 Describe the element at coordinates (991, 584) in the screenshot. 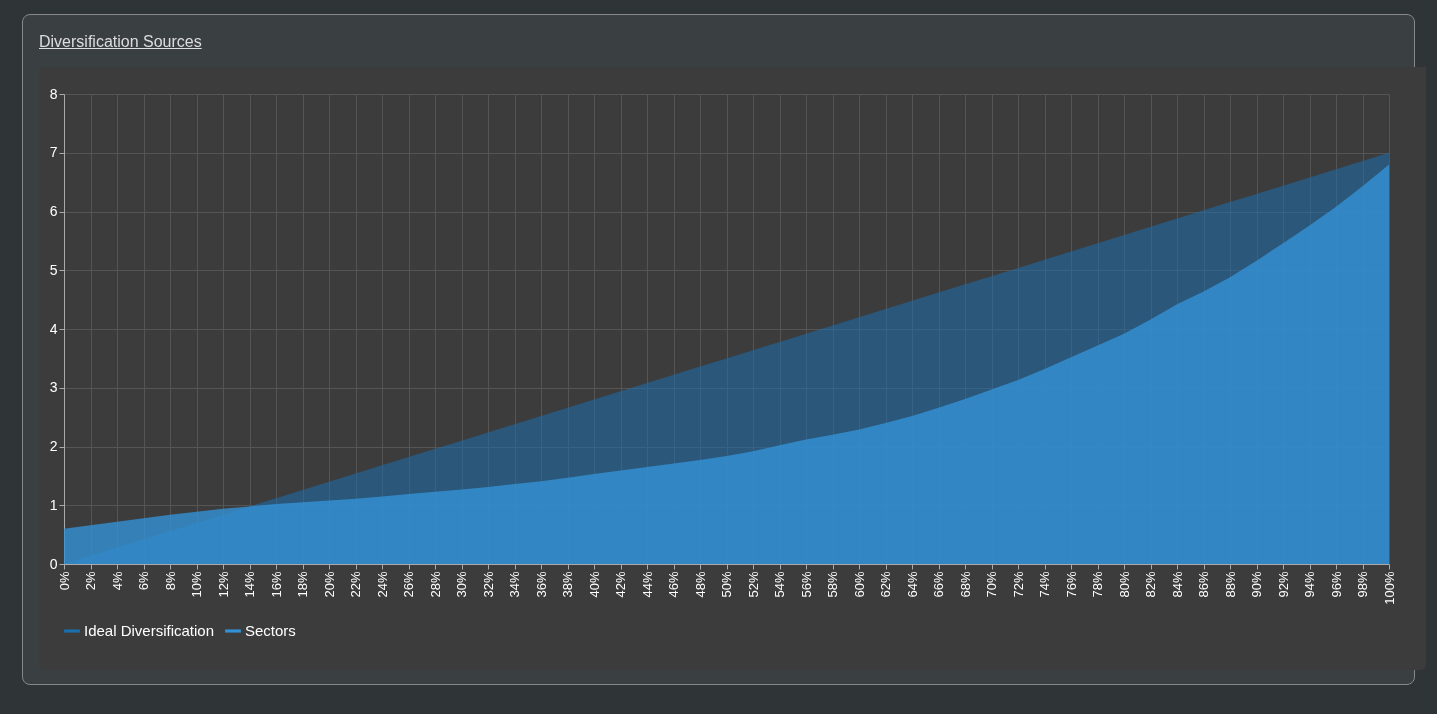

I see `x-tick-label: 70%` at that location.